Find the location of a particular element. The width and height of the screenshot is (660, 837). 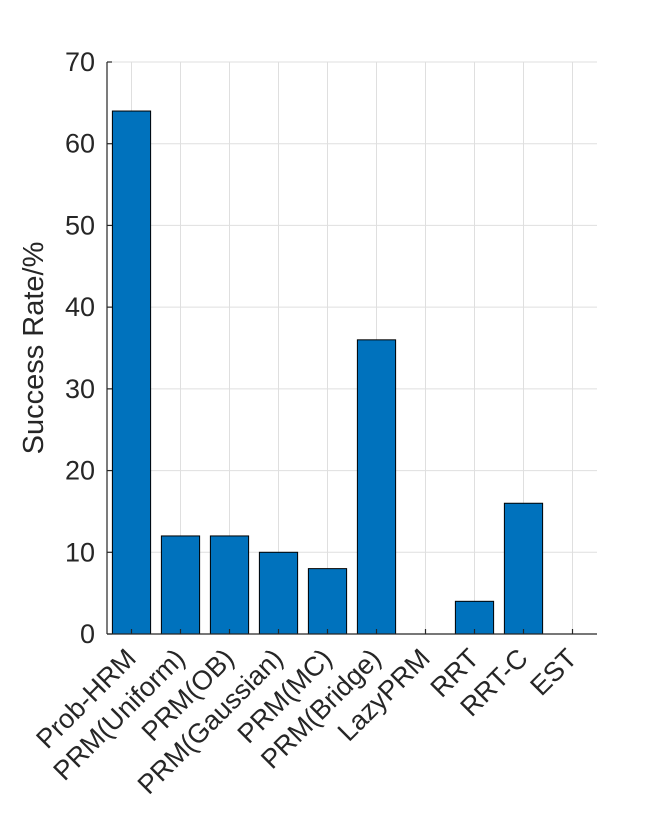

y-tick-label: 60 is located at coordinates (80, 144).